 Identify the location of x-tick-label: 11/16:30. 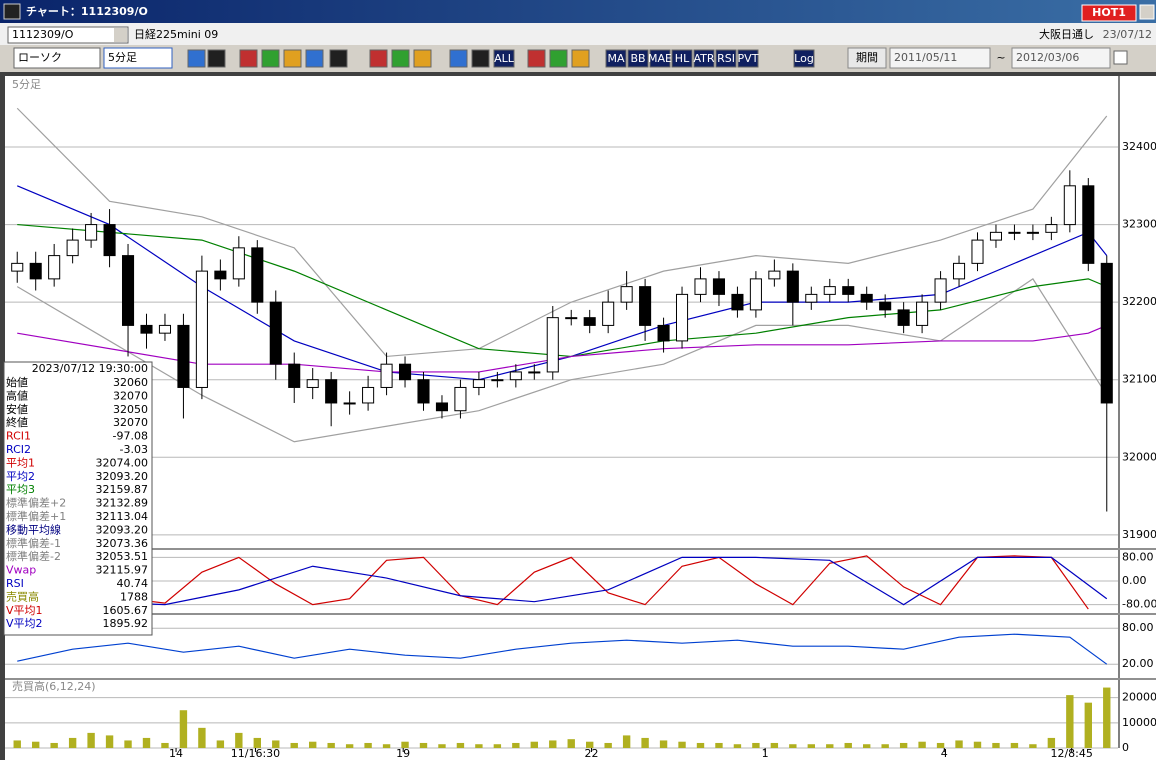
(255, 753).